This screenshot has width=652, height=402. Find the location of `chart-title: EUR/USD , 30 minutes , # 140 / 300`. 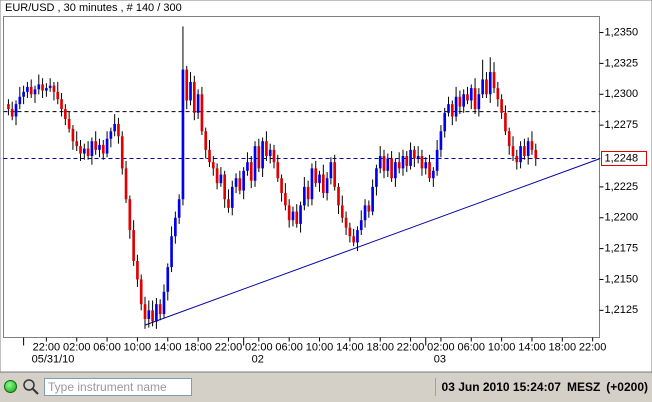

chart-title: EUR/USD , 30 minutes , # 140 / 300 is located at coordinates (93, 8).